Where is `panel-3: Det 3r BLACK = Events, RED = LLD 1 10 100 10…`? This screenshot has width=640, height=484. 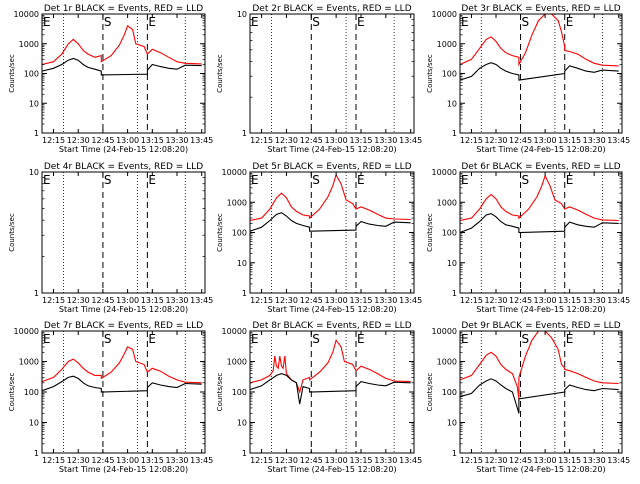
panel-3: Det 3r BLACK = Events, RED = LLD 1 10 100 10… is located at coordinates (528, 79).